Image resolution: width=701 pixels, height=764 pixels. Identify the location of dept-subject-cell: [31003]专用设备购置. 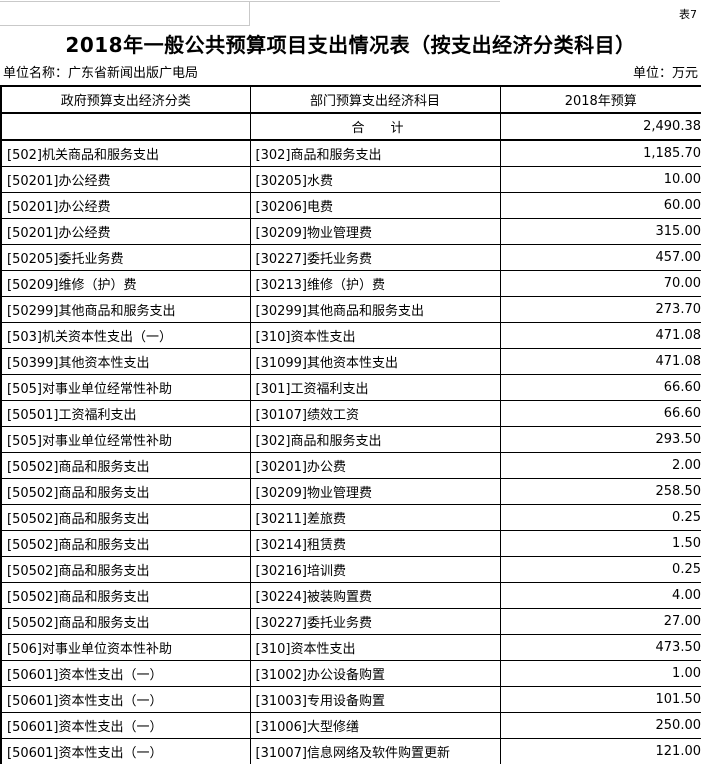
(375, 699).